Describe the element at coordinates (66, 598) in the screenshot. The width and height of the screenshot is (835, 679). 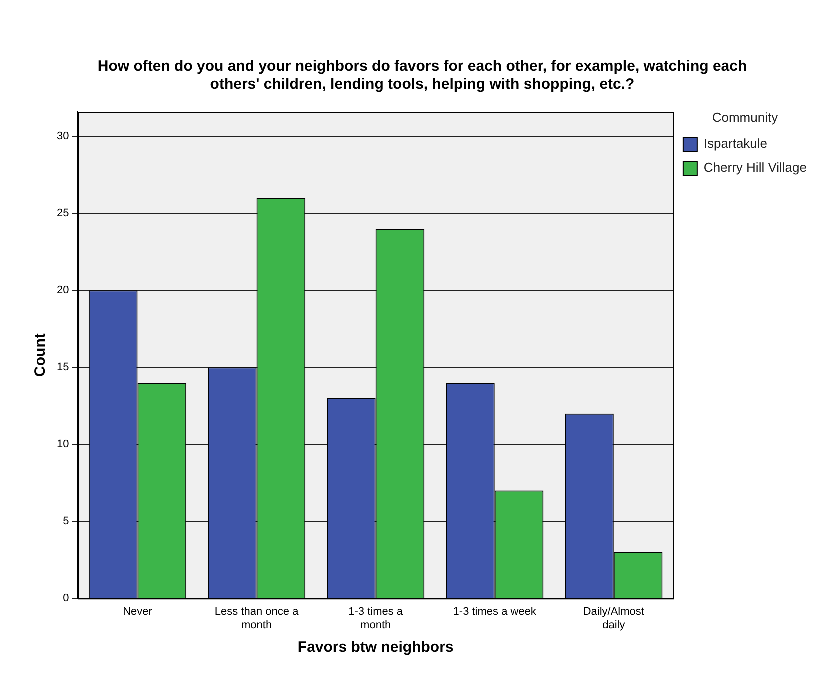
I see `y-tick-label: 0` at that location.